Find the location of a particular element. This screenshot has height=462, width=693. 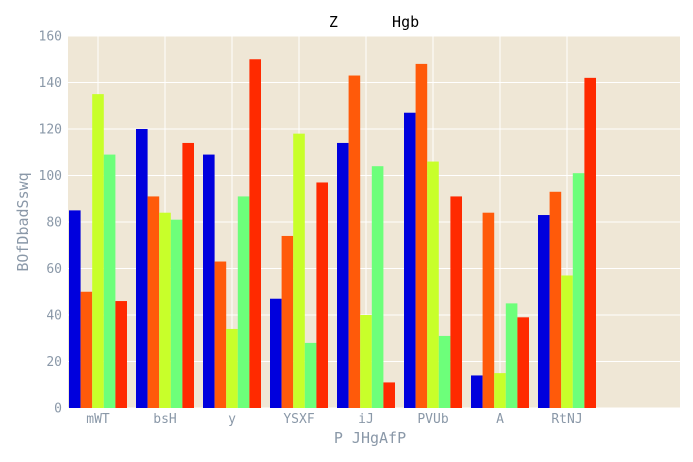

y-tick-label: 100 is located at coordinates (50, 176).